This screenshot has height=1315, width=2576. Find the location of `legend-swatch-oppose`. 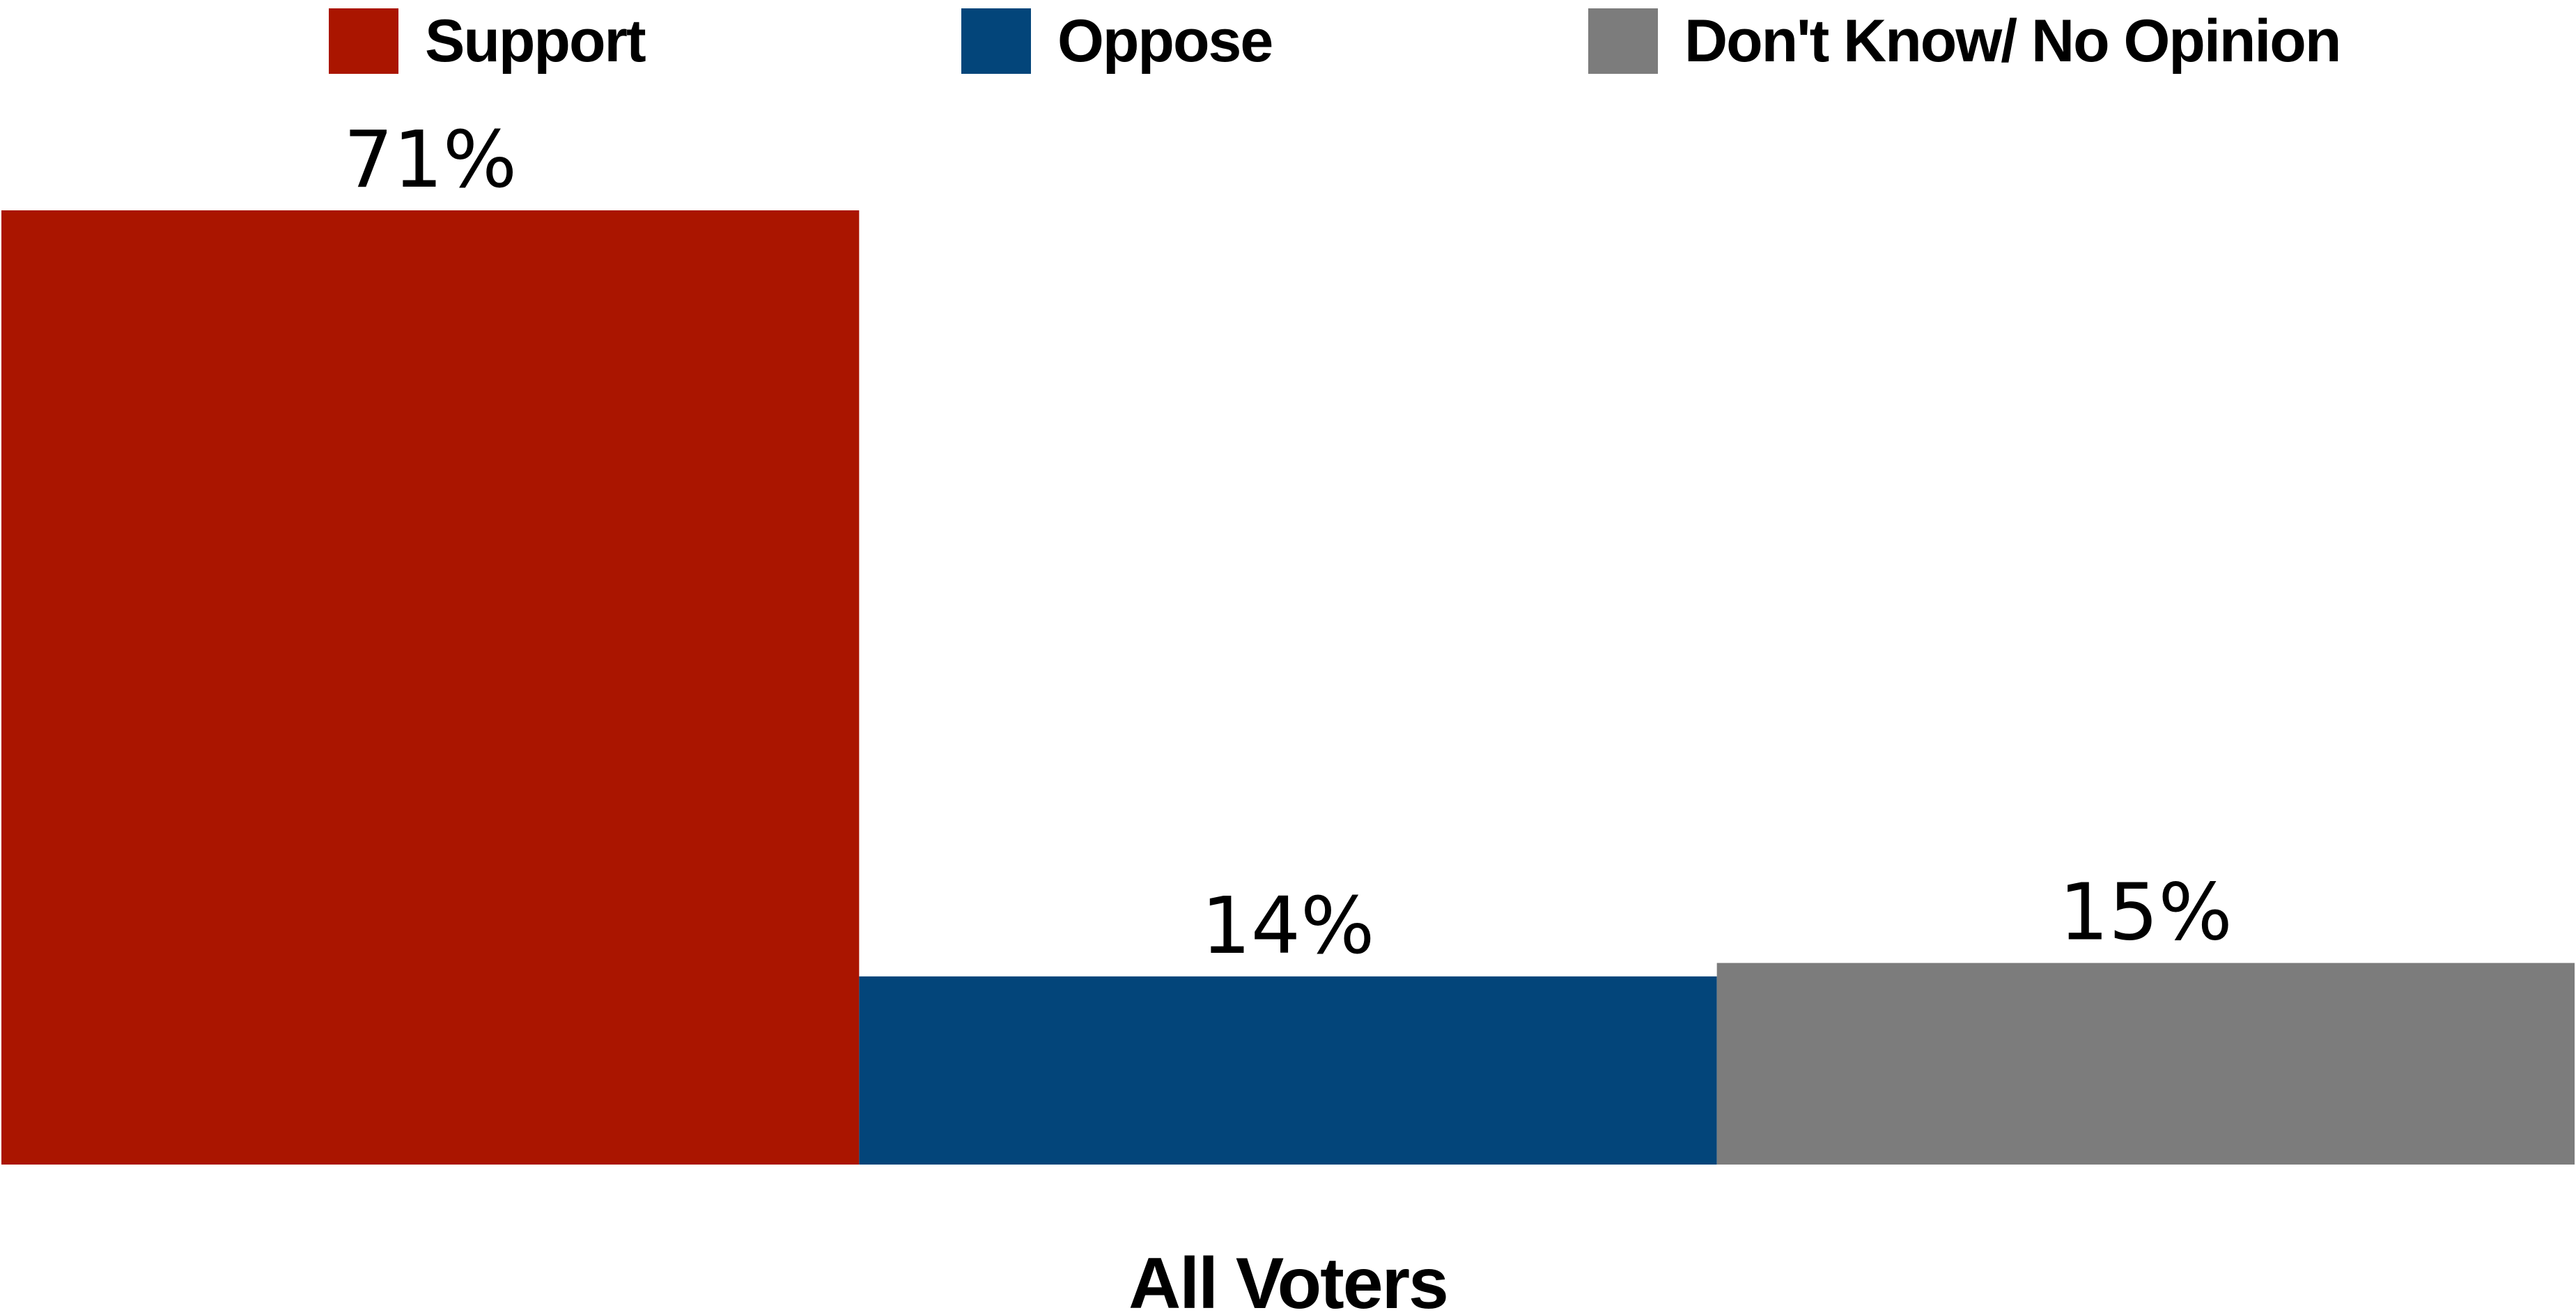

legend-swatch-oppose is located at coordinates (996, 41).